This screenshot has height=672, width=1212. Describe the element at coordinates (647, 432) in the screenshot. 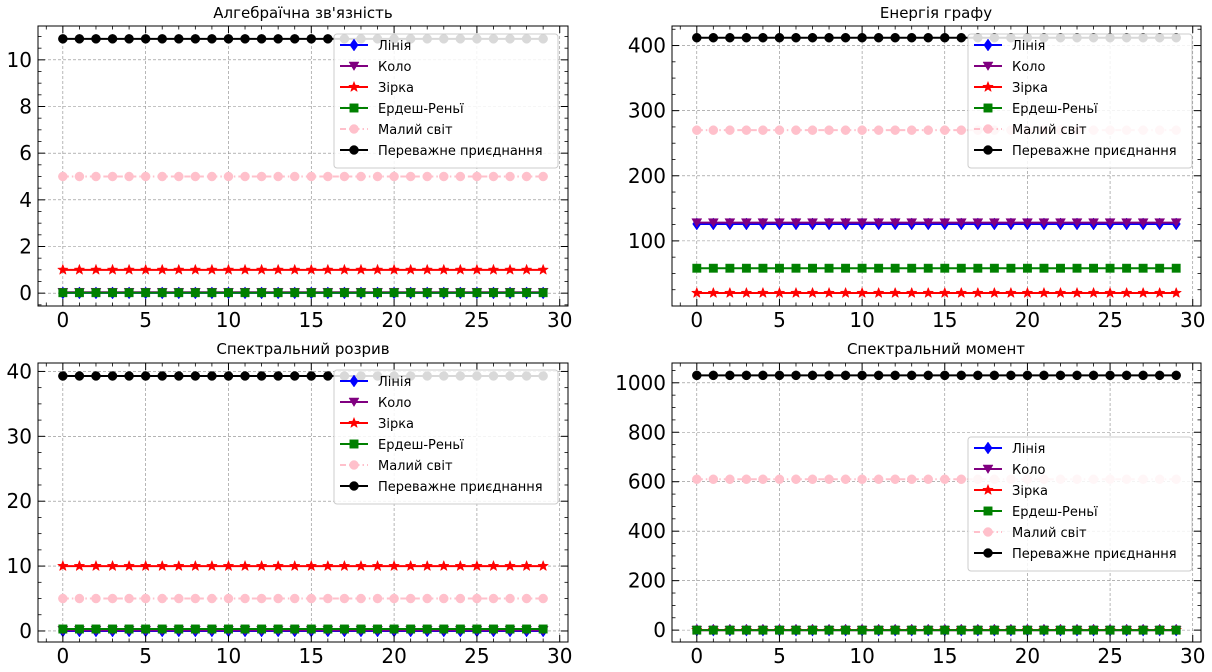

I see `y-tick-label: 800` at that location.